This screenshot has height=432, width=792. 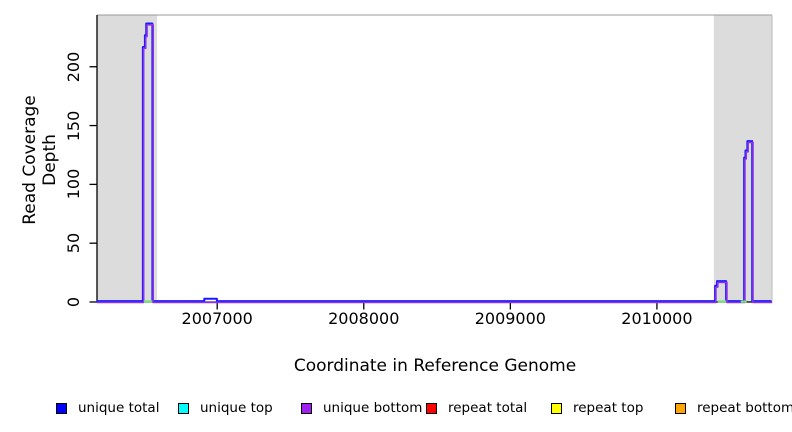 I want to click on repeat-bottom-swatch-icon, so click(x=680, y=408).